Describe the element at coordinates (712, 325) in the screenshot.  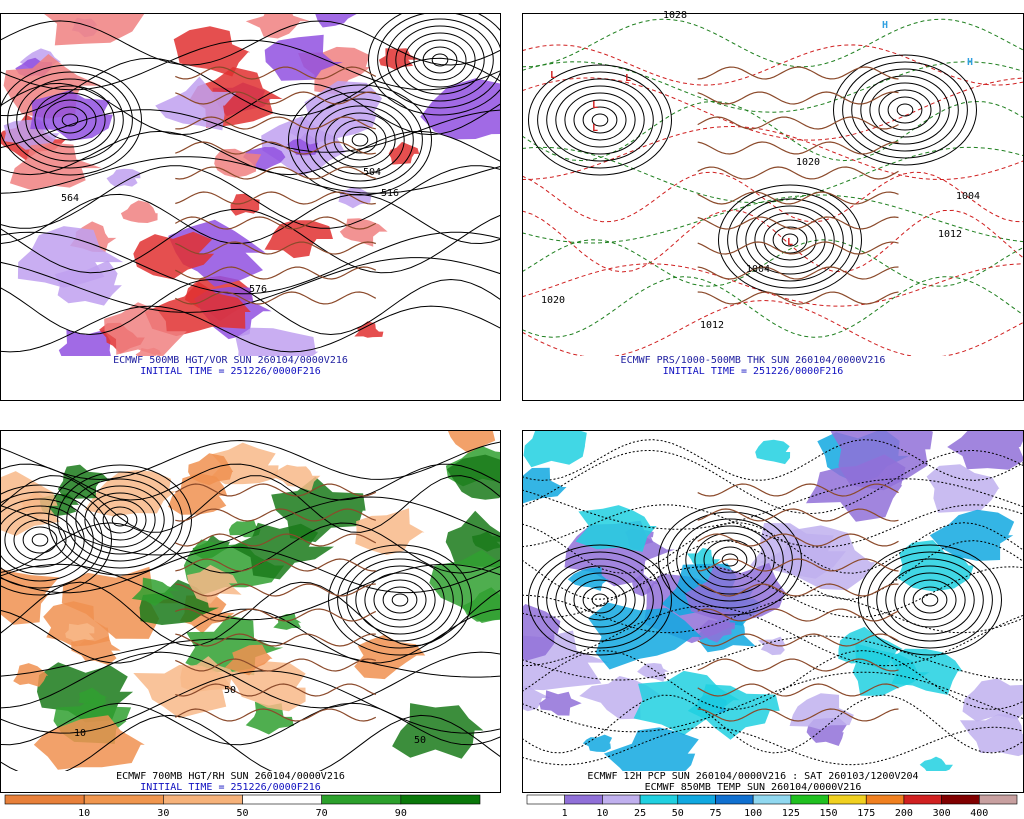
I see `contour-label: 1012` at that location.